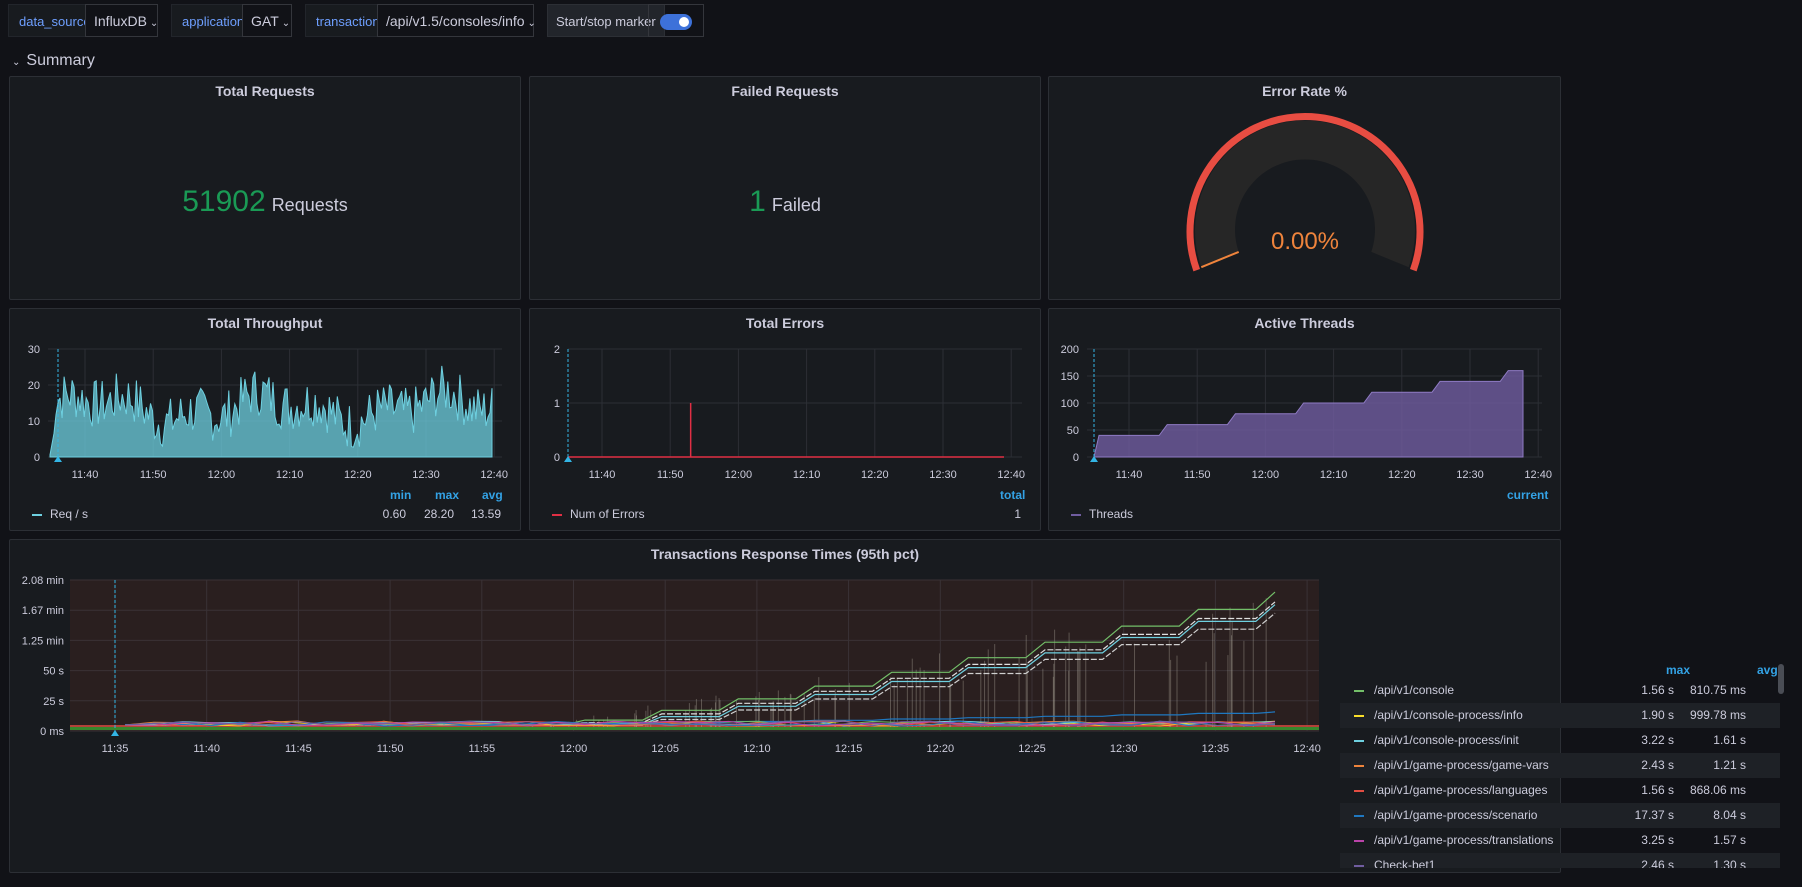  I want to click on legend-series: Num of Errors, so click(598, 514).